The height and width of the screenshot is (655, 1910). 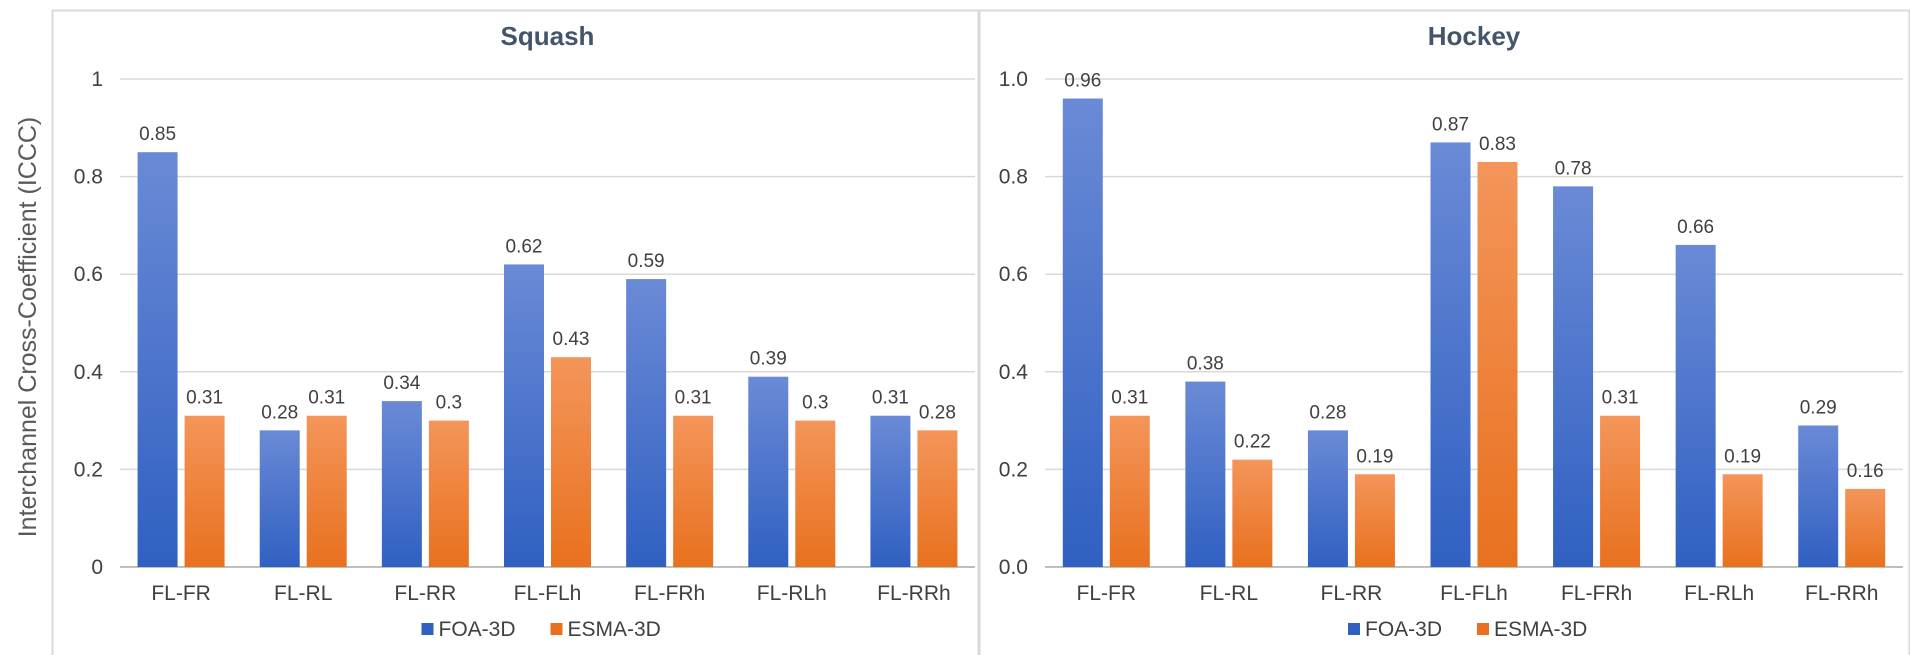 What do you see at coordinates (401, 383) in the screenshot?
I see `data-label: 0.34` at bounding box center [401, 383].